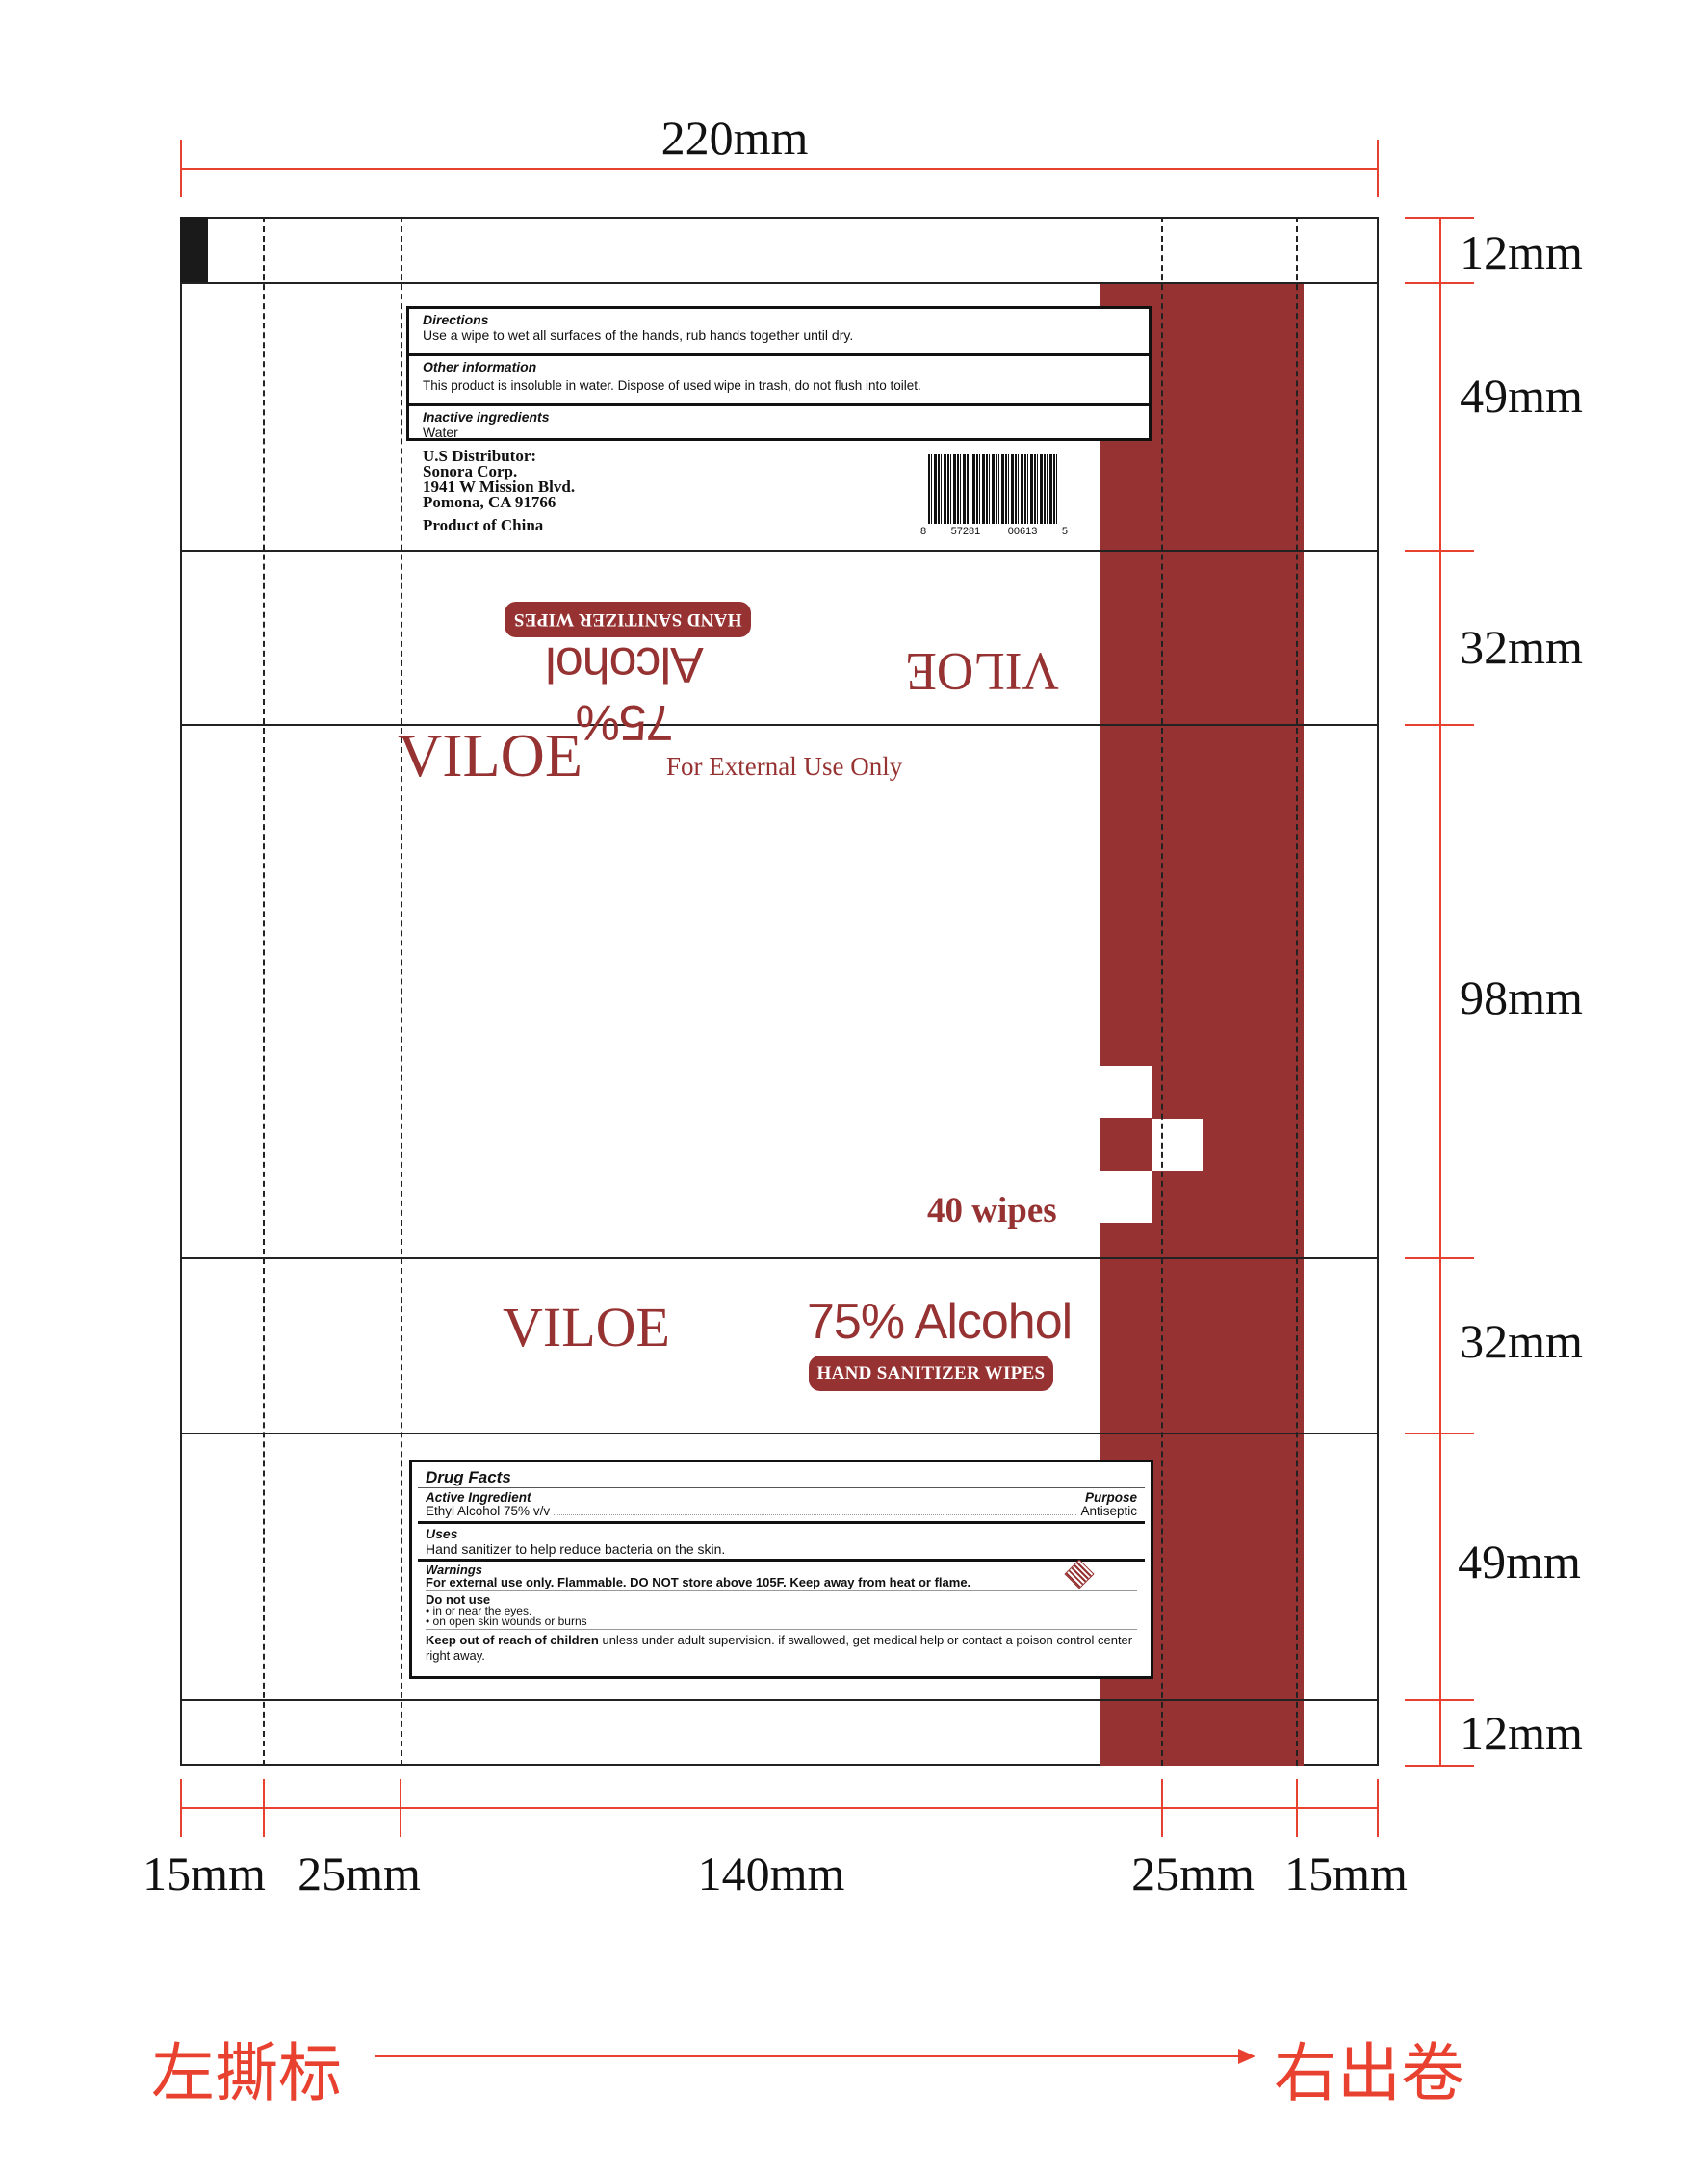  I want to click on external-use-text: For External Use Only, so click(784, 767).